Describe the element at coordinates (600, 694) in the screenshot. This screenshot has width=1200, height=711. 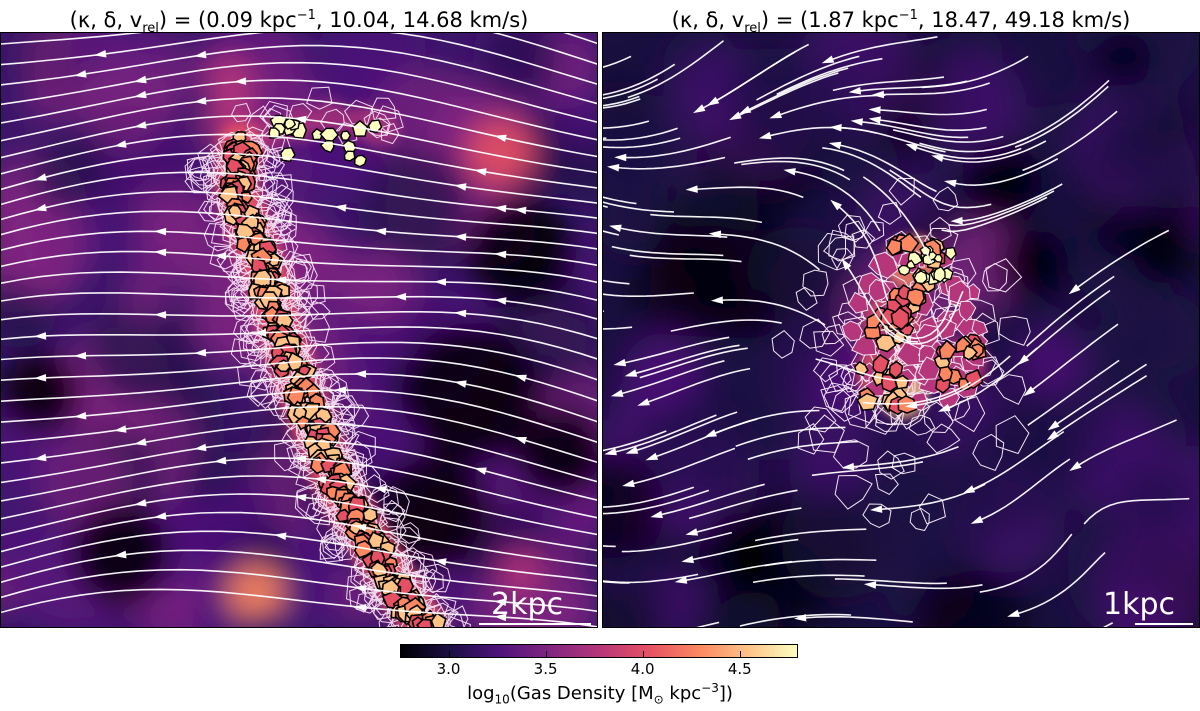
I see `colorbar-label: log10(Gas Density [M⊙ kpc−3])` at that location.